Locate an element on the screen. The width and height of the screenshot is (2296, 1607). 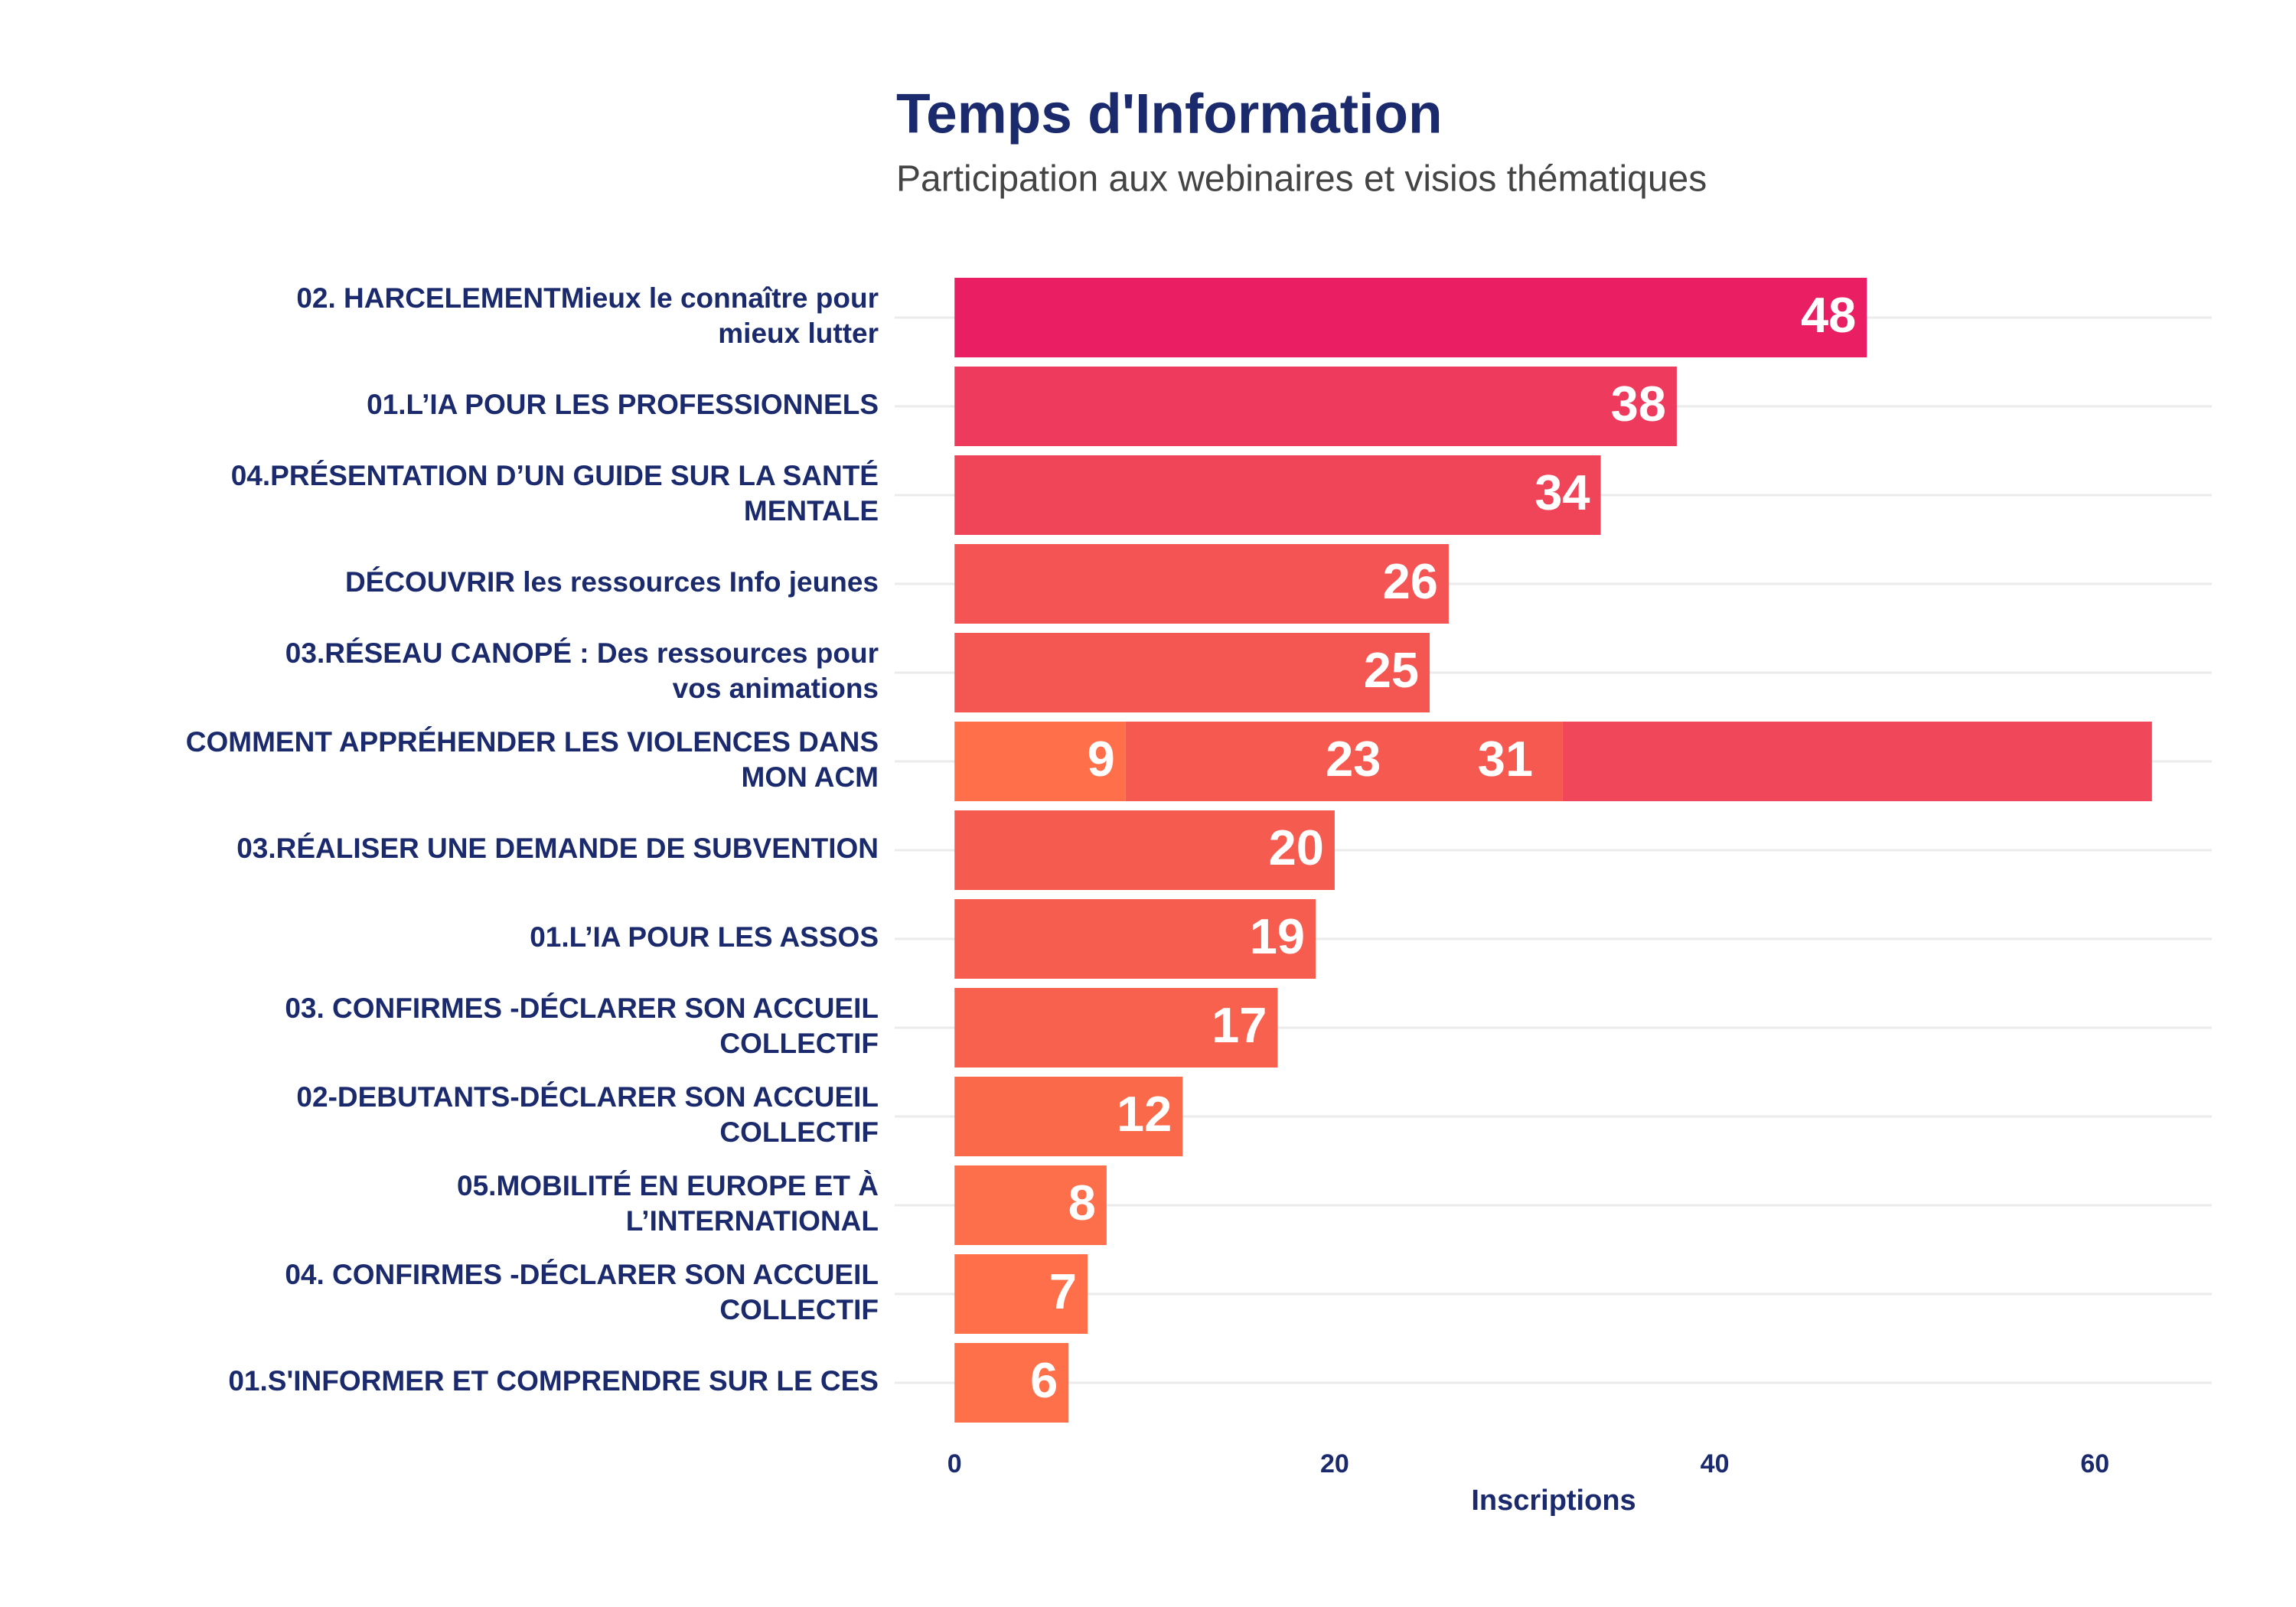
value-label: 12 is located at coordinates (1144, 1114).